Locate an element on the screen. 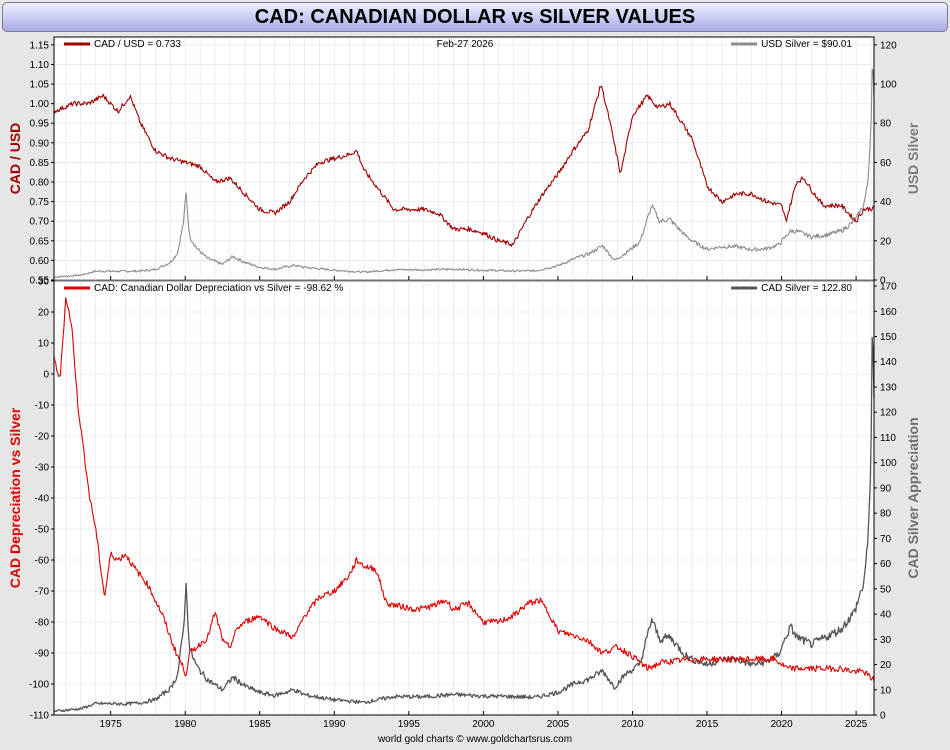 Image resolution: width=950 pixels, height=750 pixels. legend-label-right: CAD Silver = 122.80 is located at coordinates (806, 288).